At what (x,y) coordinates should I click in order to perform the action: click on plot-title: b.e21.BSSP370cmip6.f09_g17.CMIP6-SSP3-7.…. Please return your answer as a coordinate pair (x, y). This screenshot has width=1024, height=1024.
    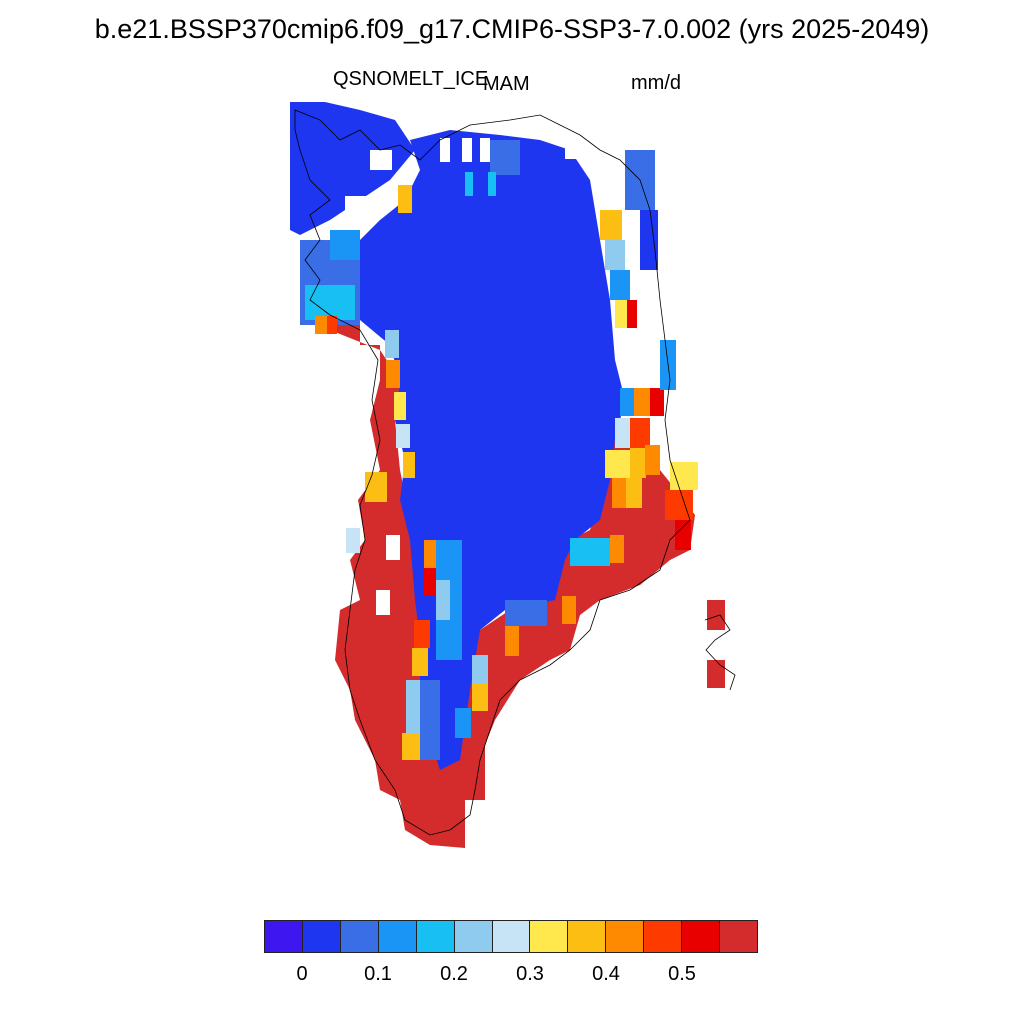
    Looking at the image, I should click on (512, 29).